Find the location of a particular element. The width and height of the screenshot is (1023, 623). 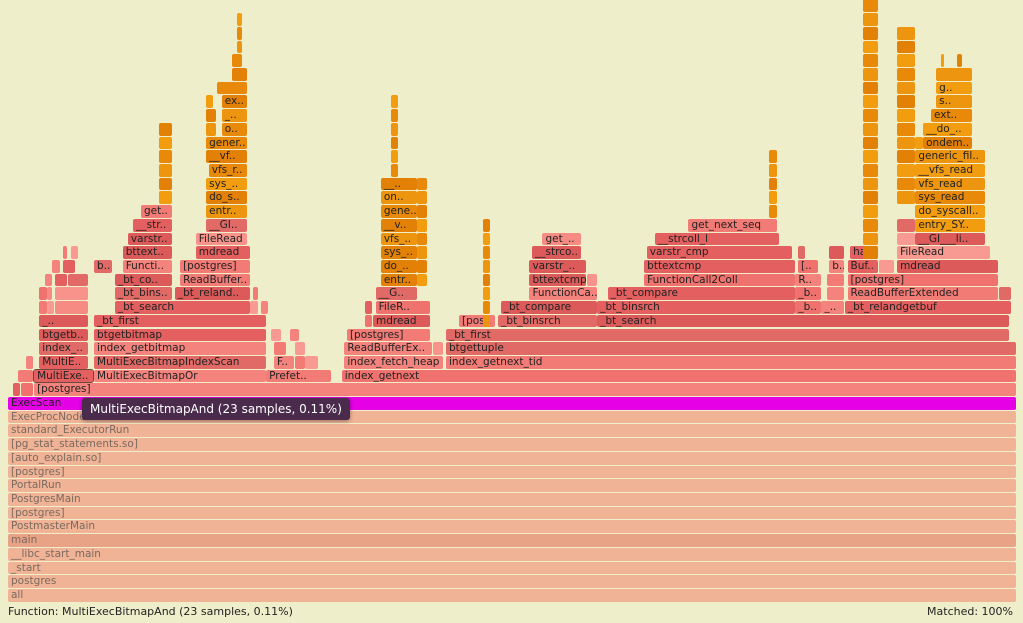

flame-frame: b.. is located at coordinates (837, 266).